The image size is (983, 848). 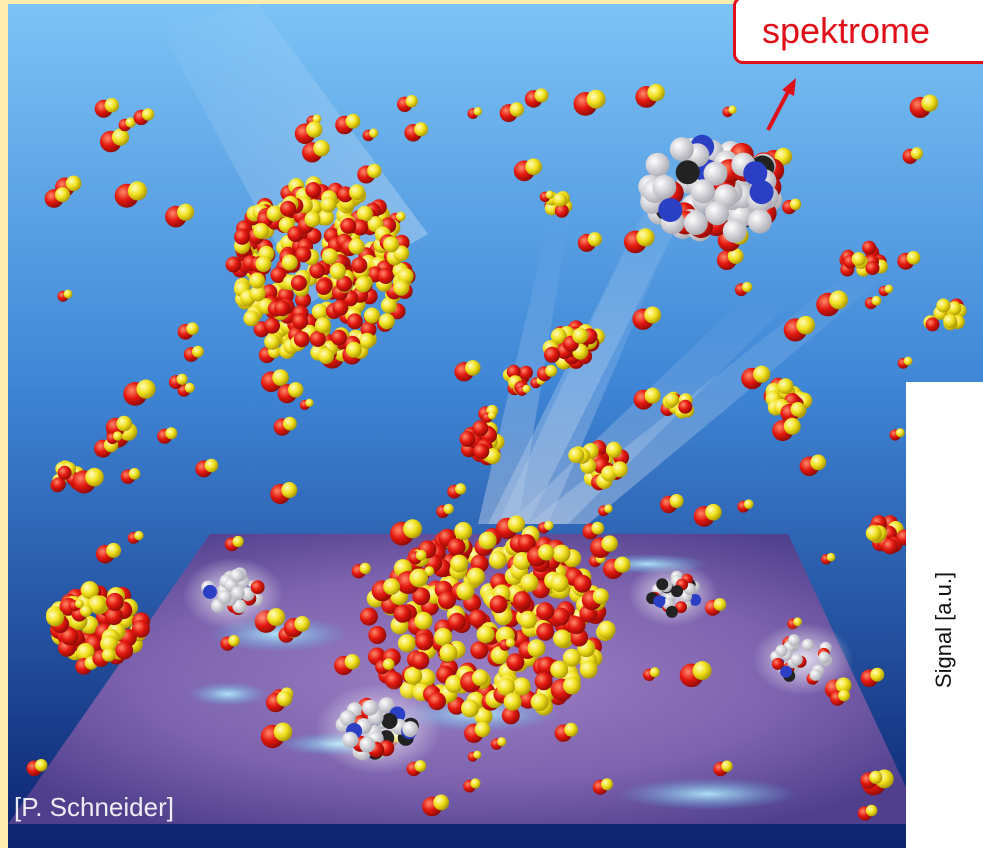 What do you see at coordinates (94, 807) in the screenshot?
I see `image-credit: [P. Schneider]` at bounding box center [94, 807].